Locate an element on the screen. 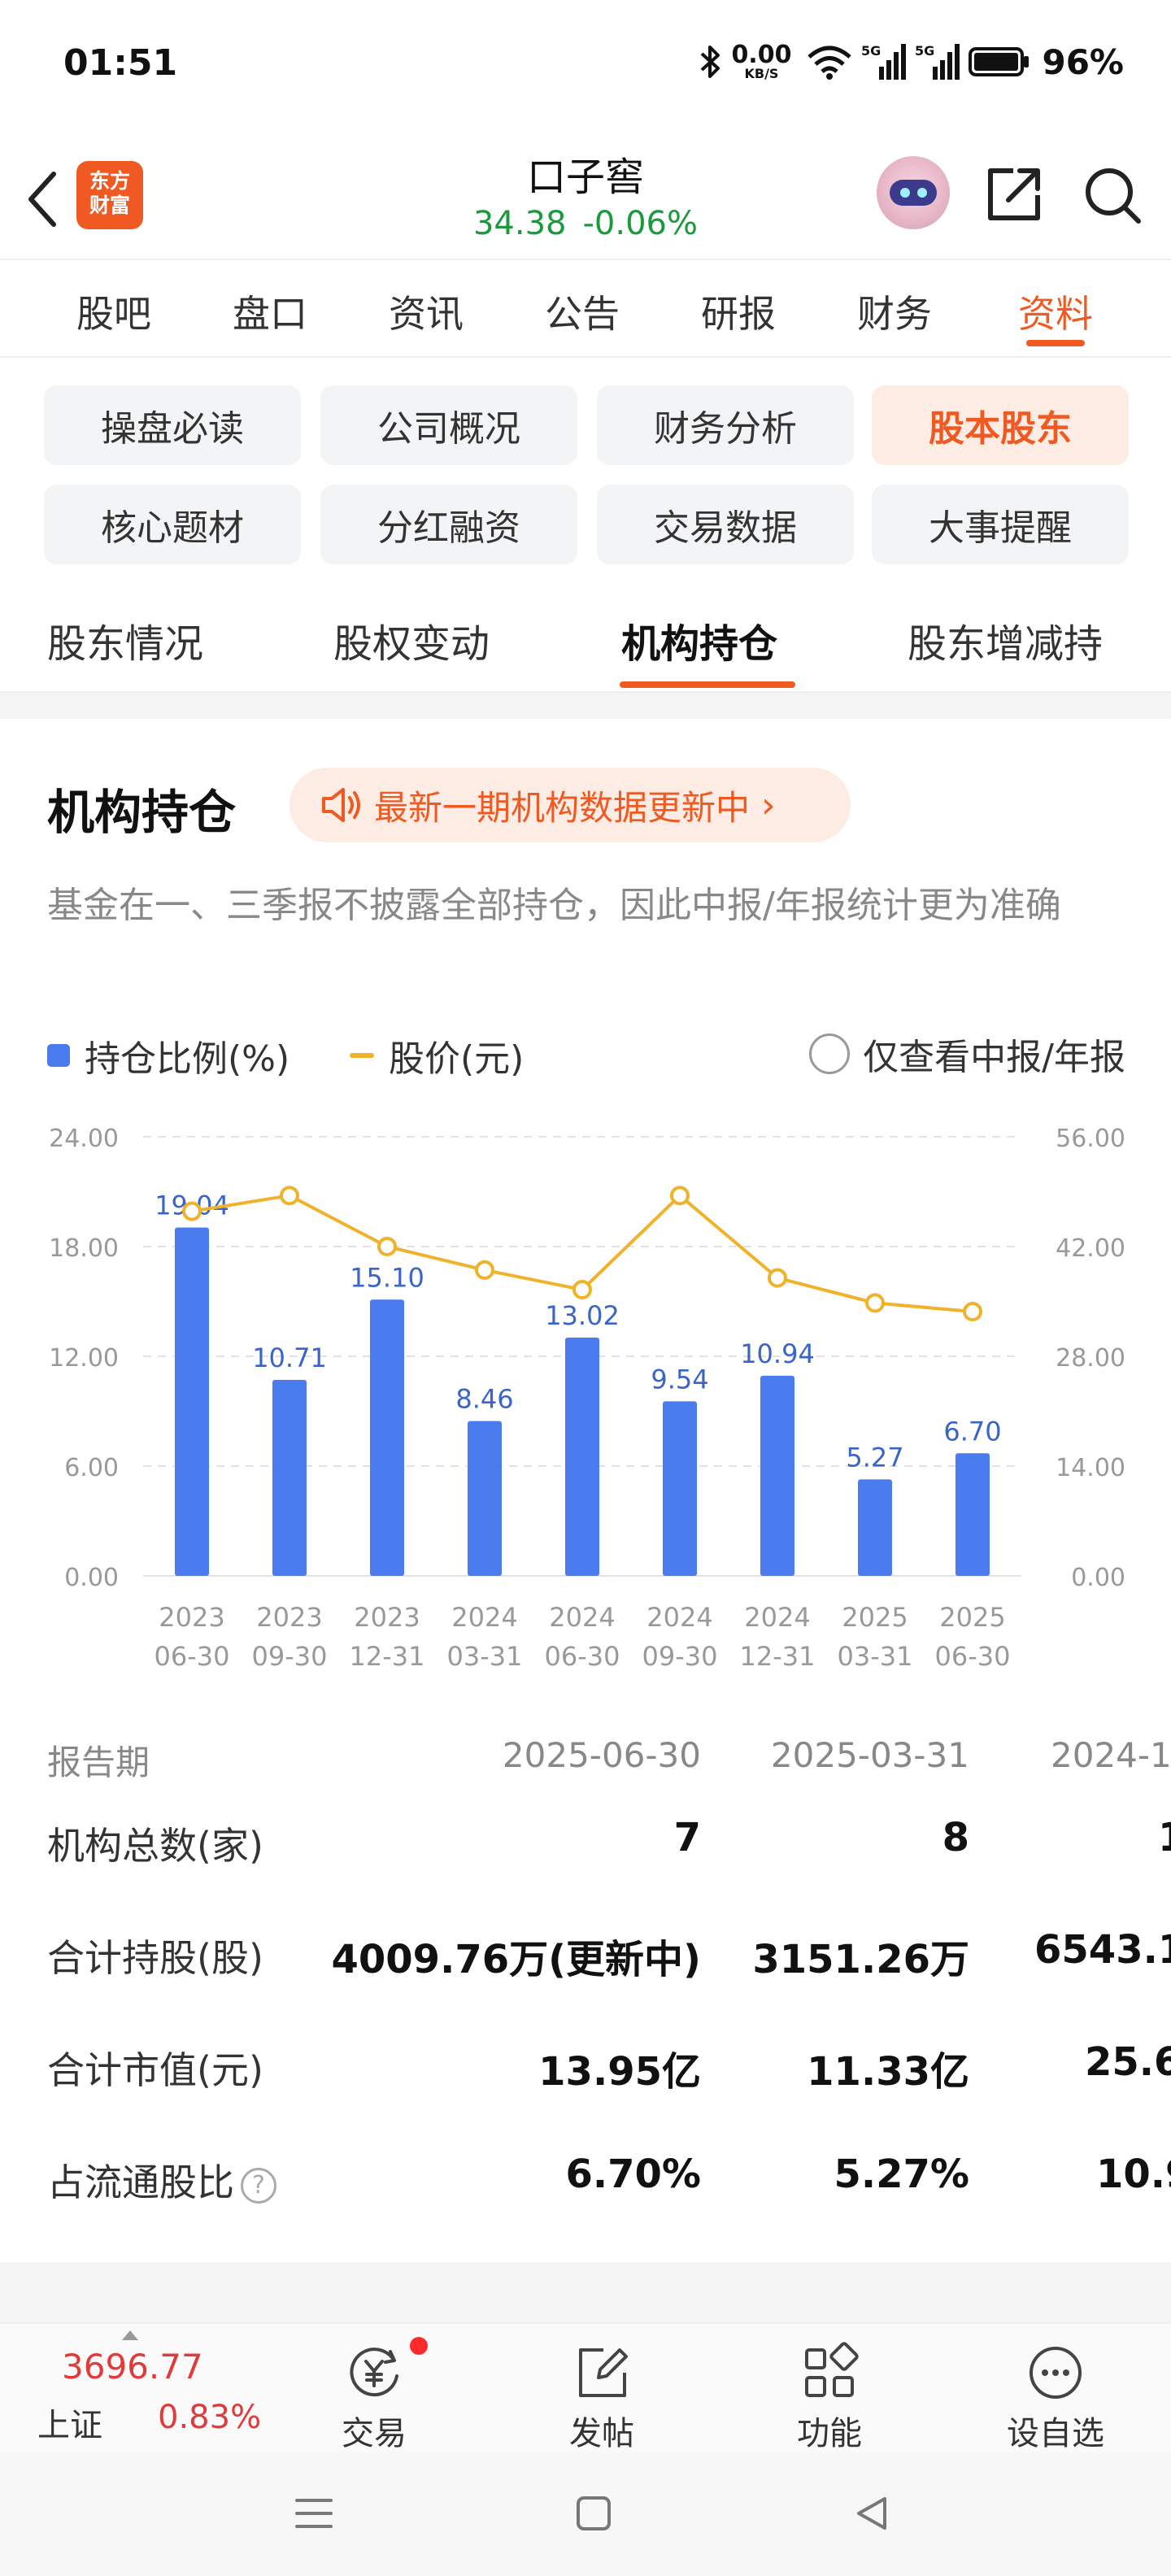  y-left-tick-label: 18.00 is located at coordinates (84, 1249).